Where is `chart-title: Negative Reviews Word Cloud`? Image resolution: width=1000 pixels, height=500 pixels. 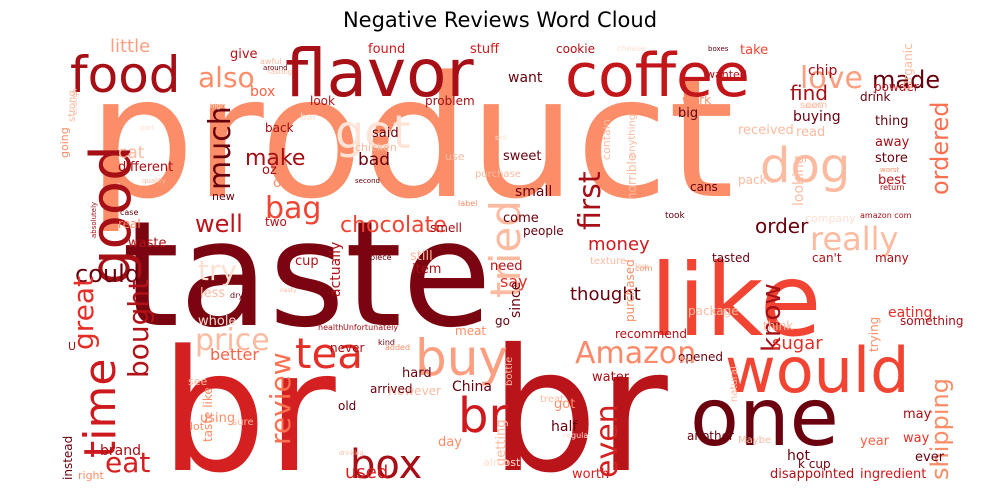
chart-title: Negative Reviews Word Cloud is located at coordinates (500, 20).